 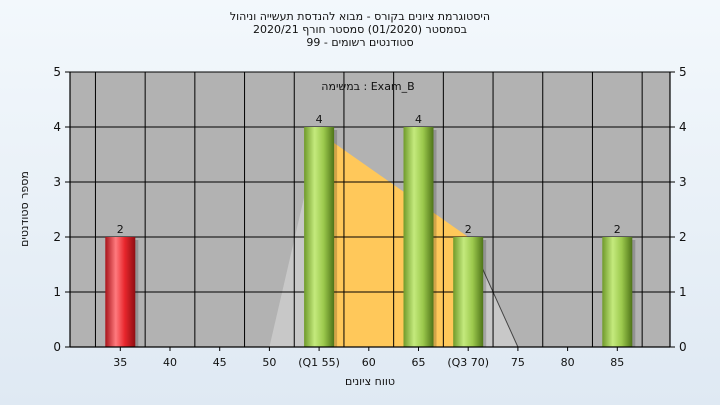 What do you see at coordinates (369, 362) in the screenshot?
I see `x-tick-label: 60` at bounding box center [369, 362].